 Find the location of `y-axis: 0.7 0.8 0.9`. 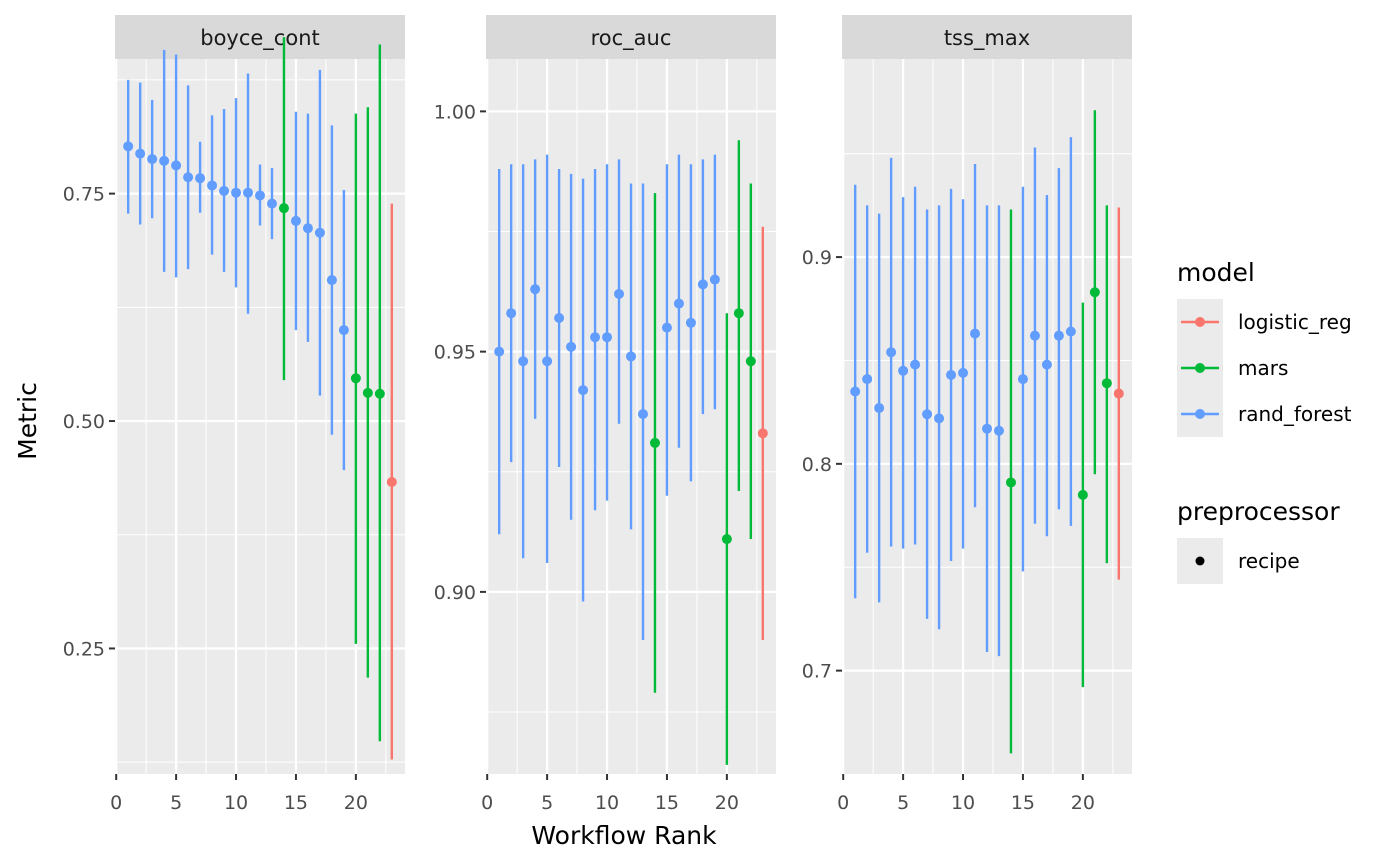

y-axis: 0.7 0.8 0.9 is located at coordinates (822, 465).